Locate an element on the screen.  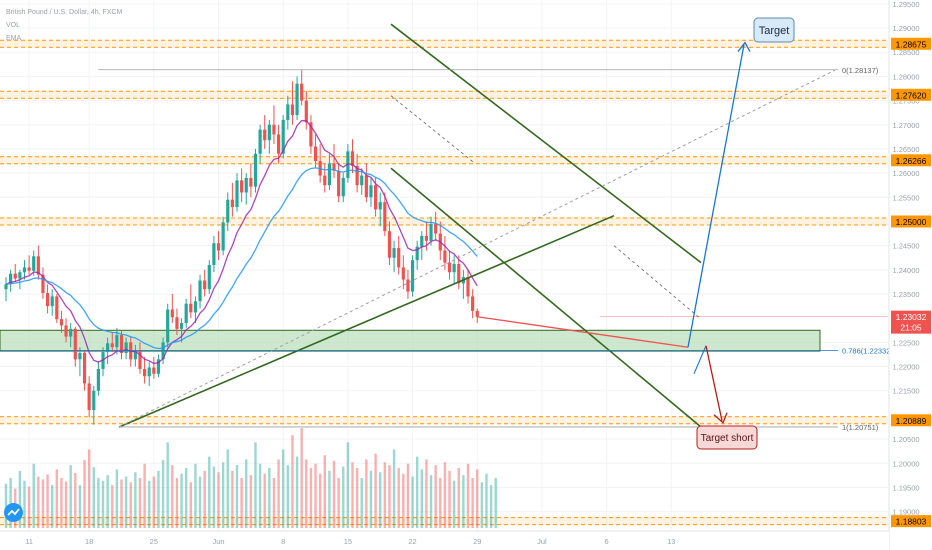
fib-label: 1(1.20751) is located at coordinates (860, 427).